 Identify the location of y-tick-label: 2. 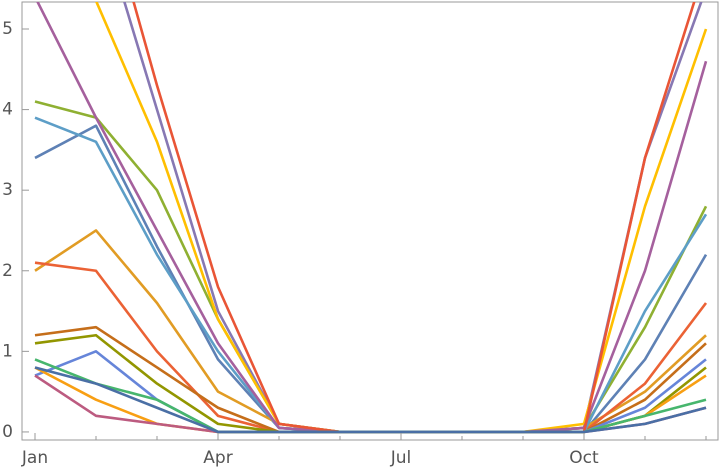
(7, 271).